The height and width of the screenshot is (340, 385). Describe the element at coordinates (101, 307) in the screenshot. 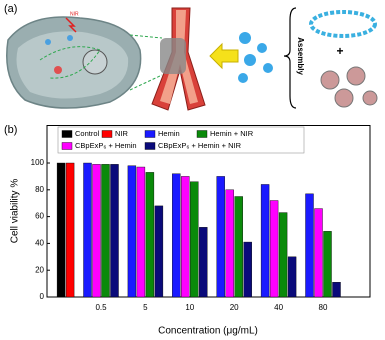

I see `x-tick-label: 0.5` at that location.